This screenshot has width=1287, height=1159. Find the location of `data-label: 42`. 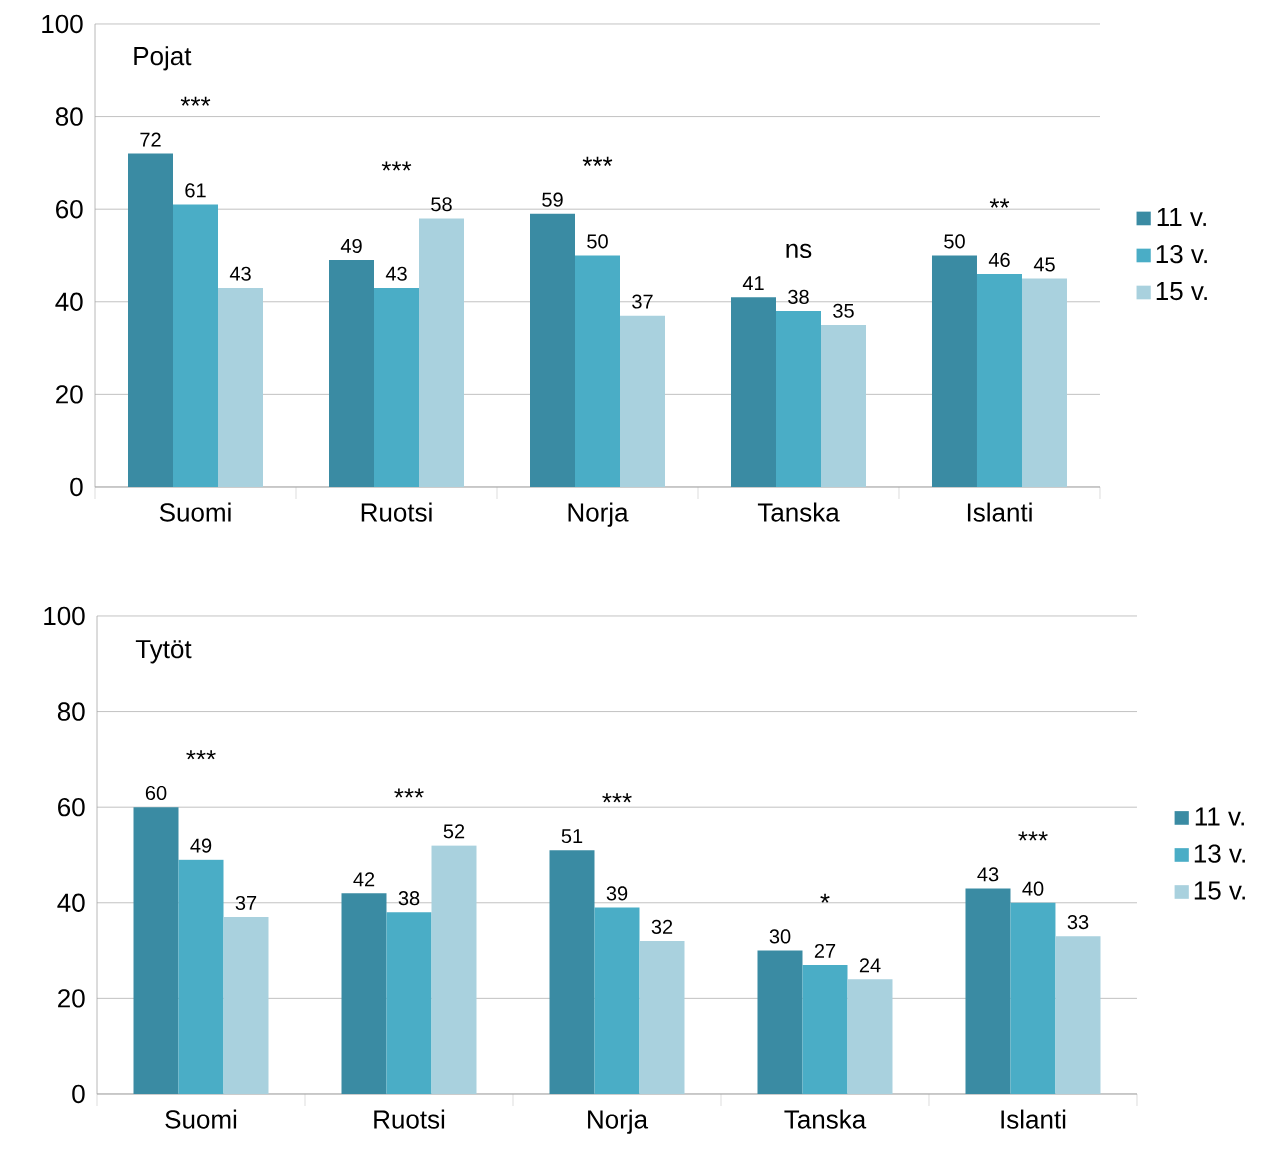

data-label: 42 is located at coordinates (364, 879).